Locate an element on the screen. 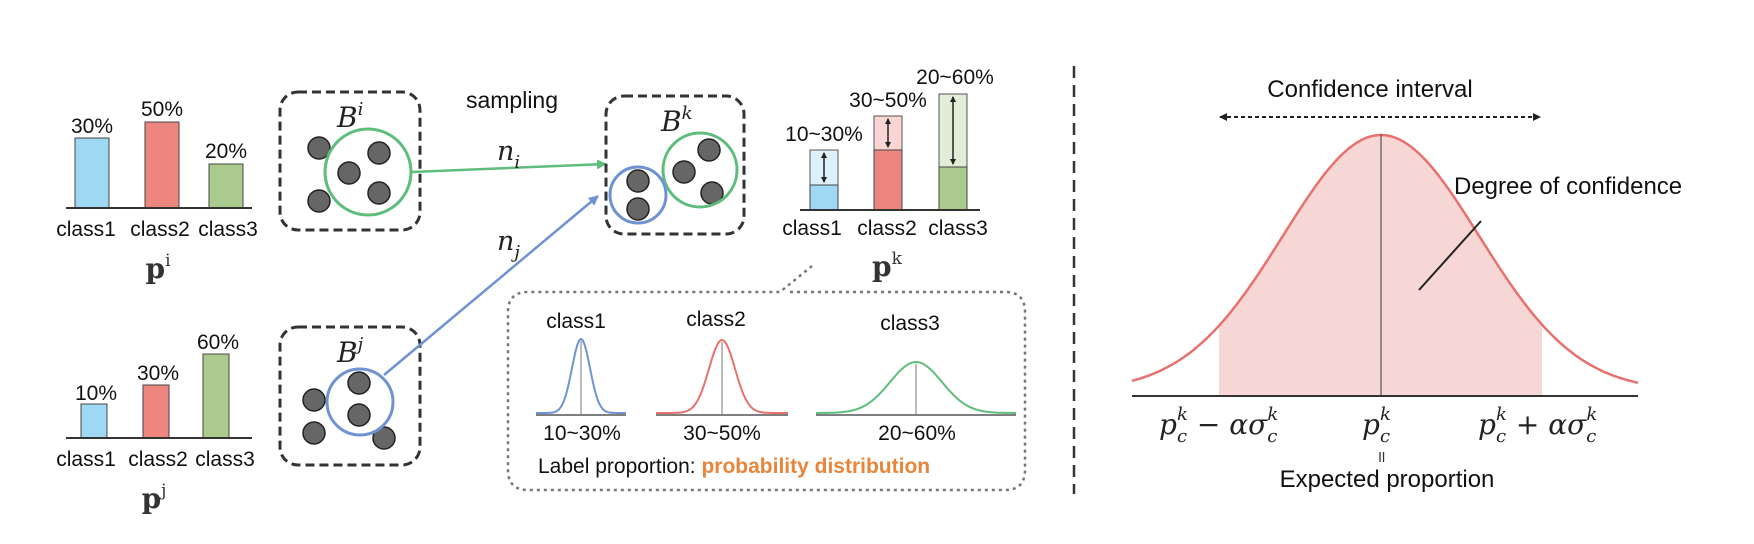 The height and width of the screenshot is (544, 1754). chart-pi: 30% 50% 20% class1 class2 class3 pi is located at coordinates (157, 191).